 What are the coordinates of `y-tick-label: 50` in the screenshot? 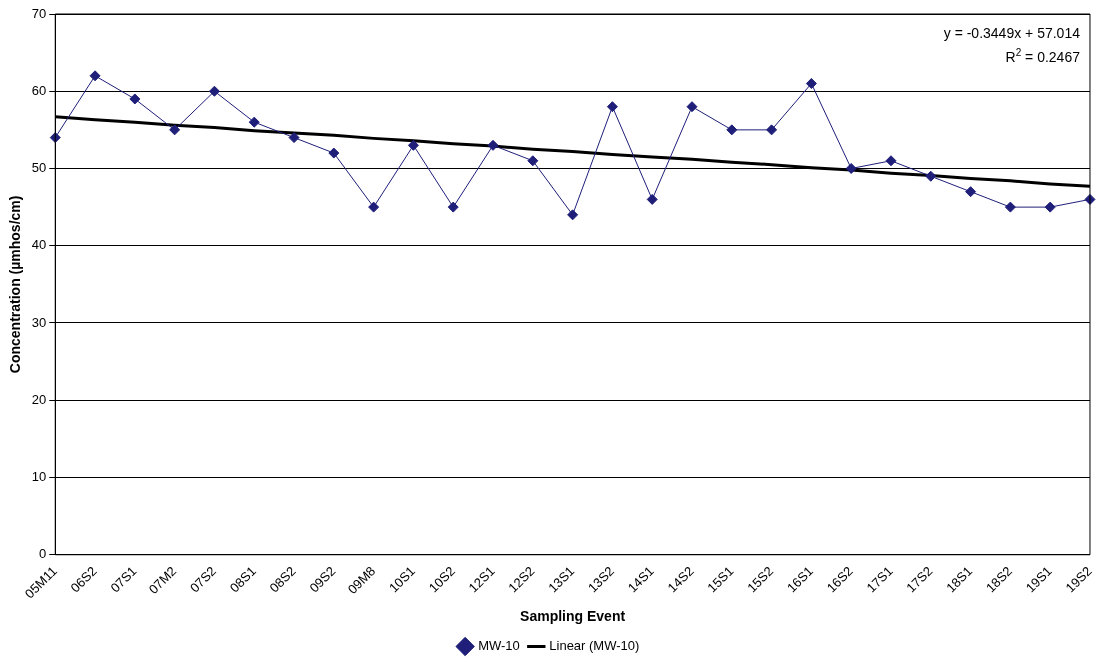 It's located at (39, 168).